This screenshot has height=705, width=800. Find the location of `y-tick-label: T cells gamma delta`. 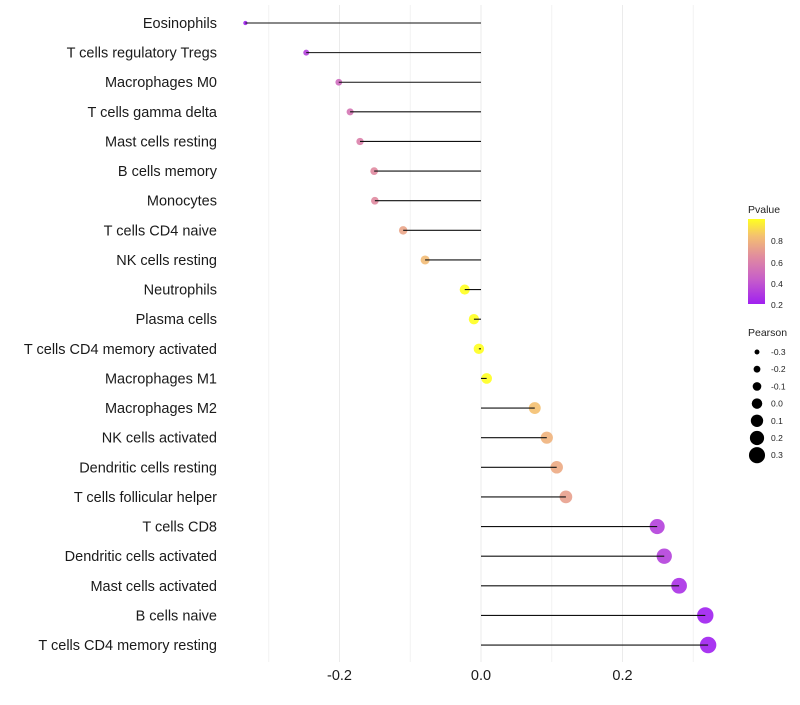

y-tick-label: T cells gamma delta is located at coordinates (153, 113).